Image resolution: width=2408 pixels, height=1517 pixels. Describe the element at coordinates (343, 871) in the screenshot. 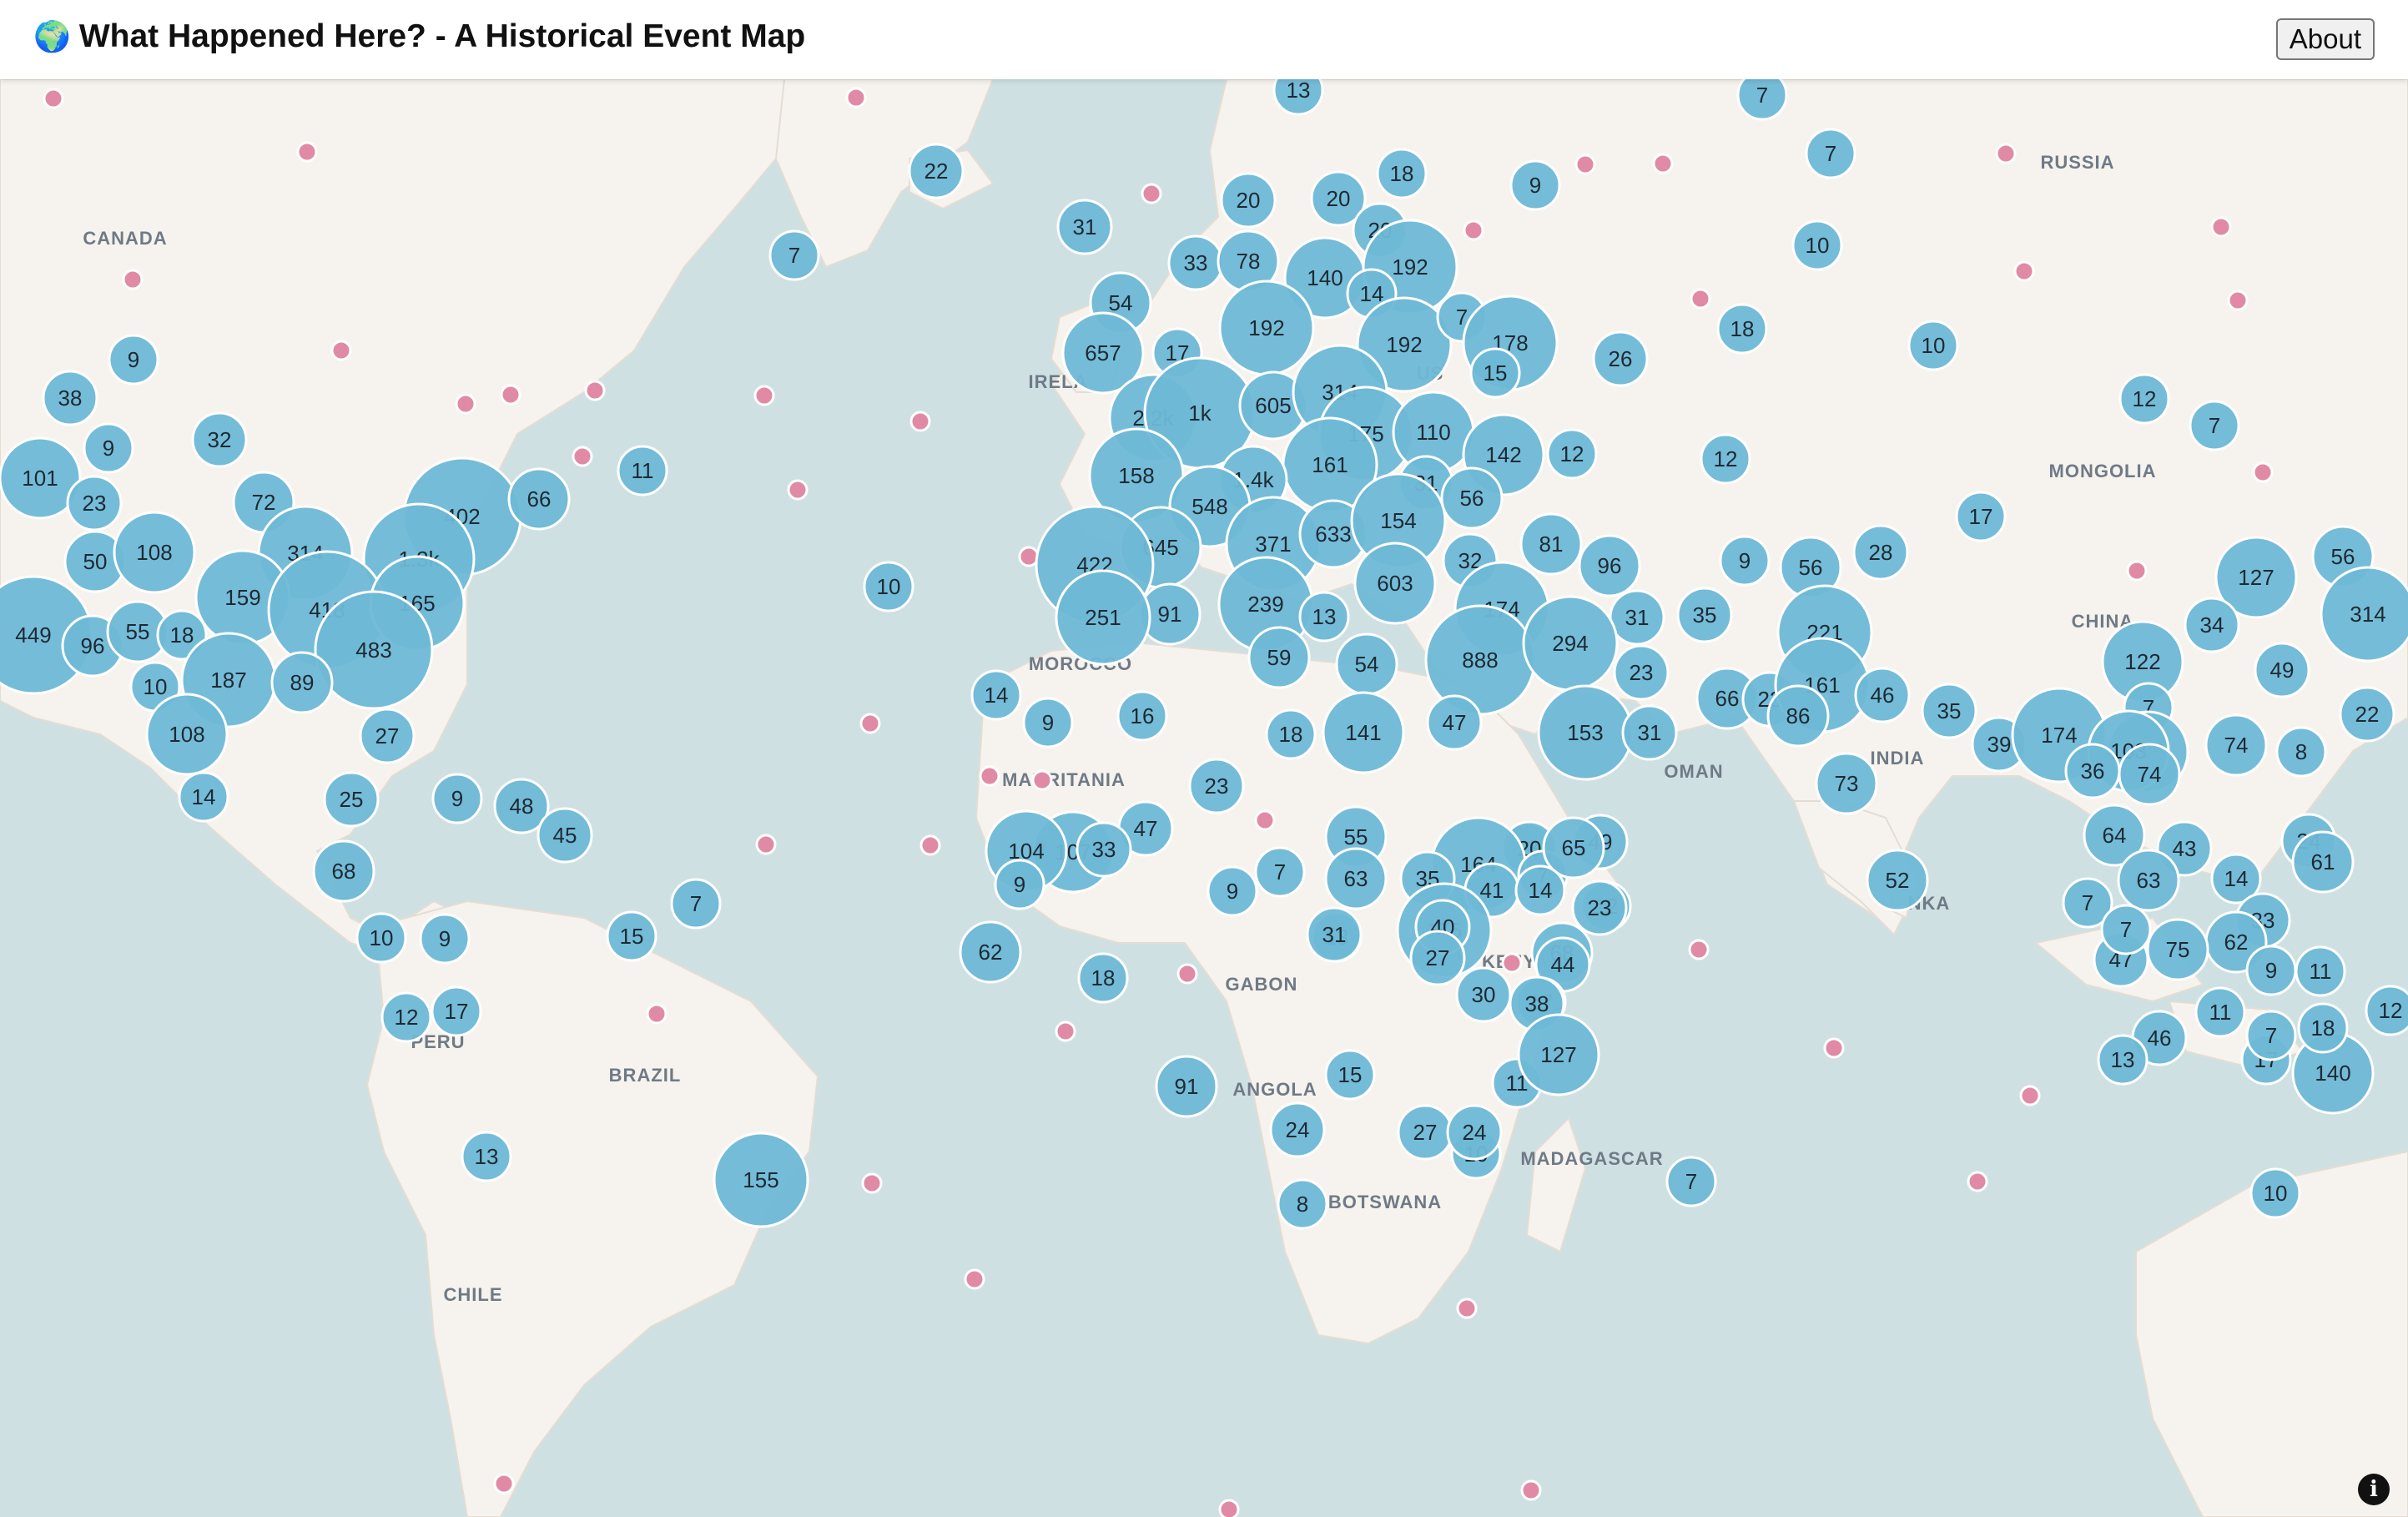

I see `event-cluster: 68` at that location.